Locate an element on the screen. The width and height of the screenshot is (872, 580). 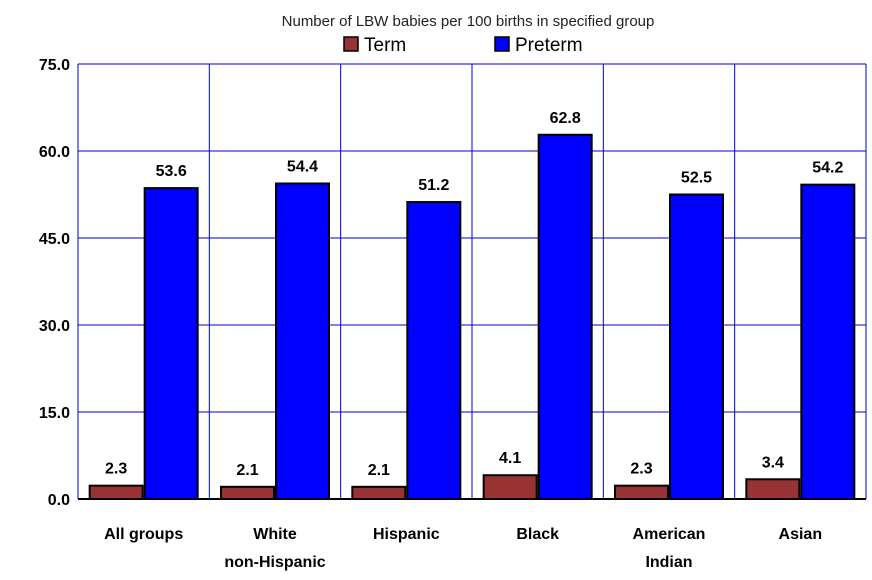
x-tick-label-3: Black is located at coordinates (537, 534).